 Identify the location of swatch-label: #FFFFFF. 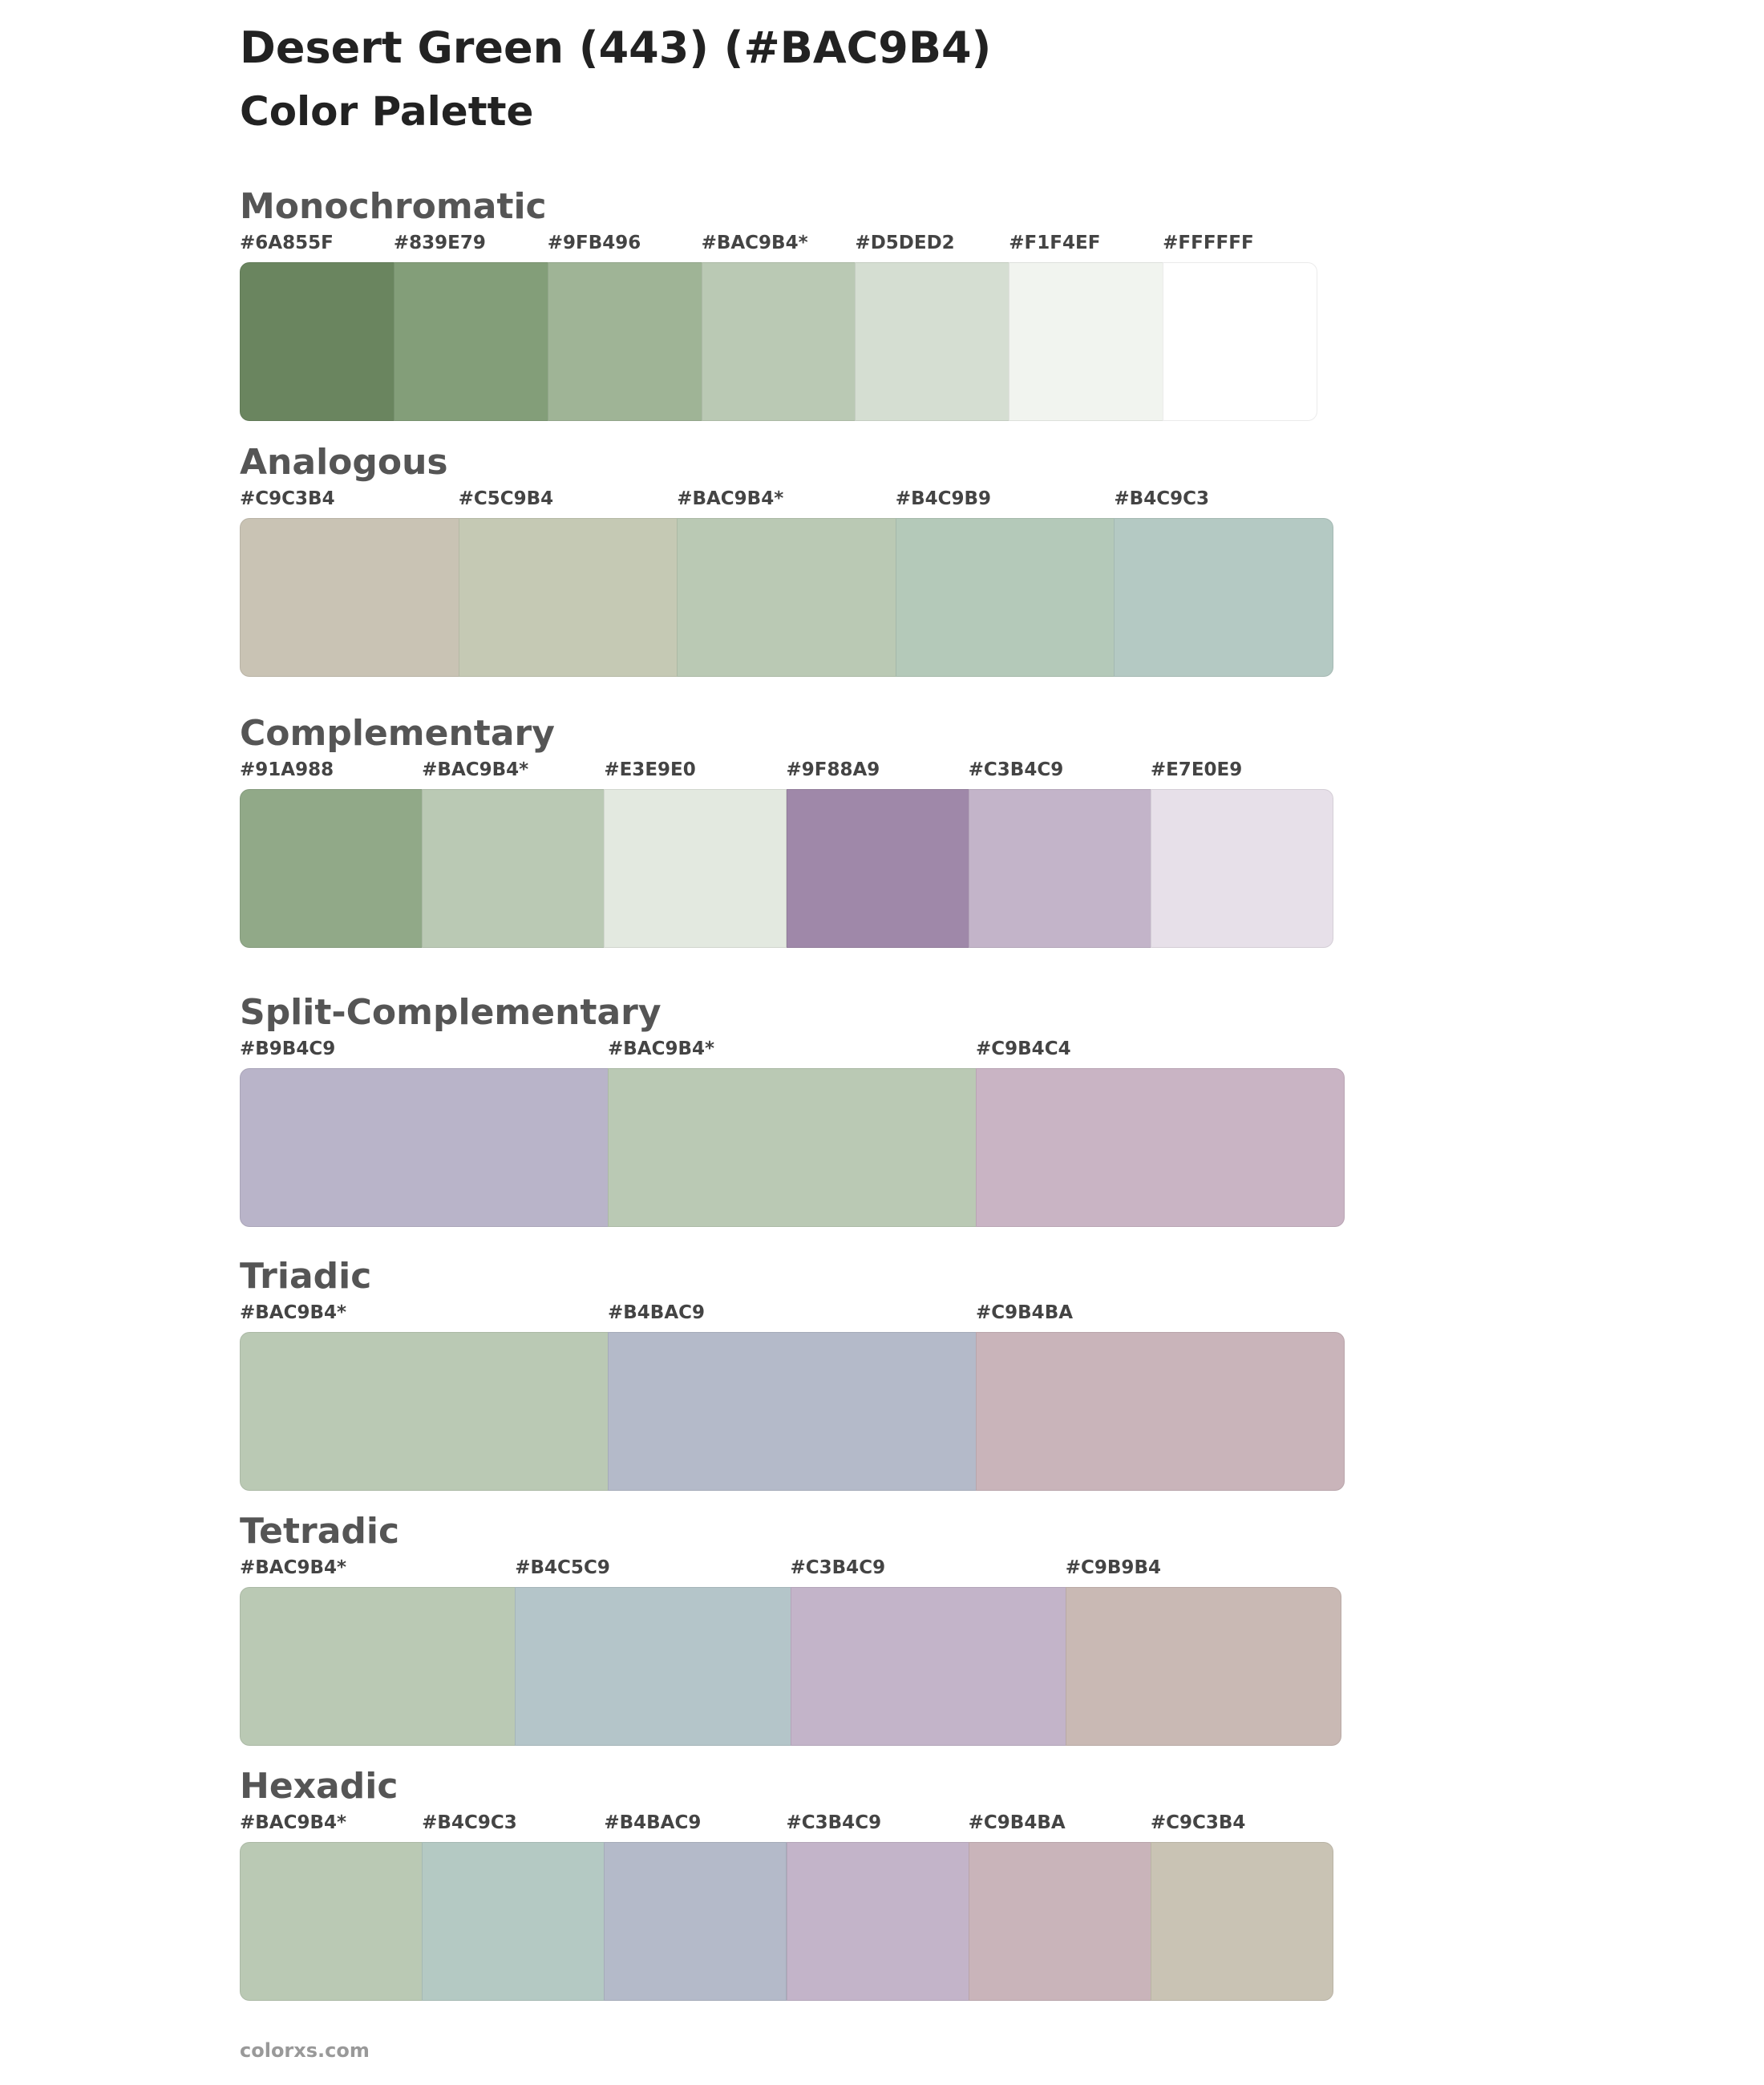
(1208, 243).